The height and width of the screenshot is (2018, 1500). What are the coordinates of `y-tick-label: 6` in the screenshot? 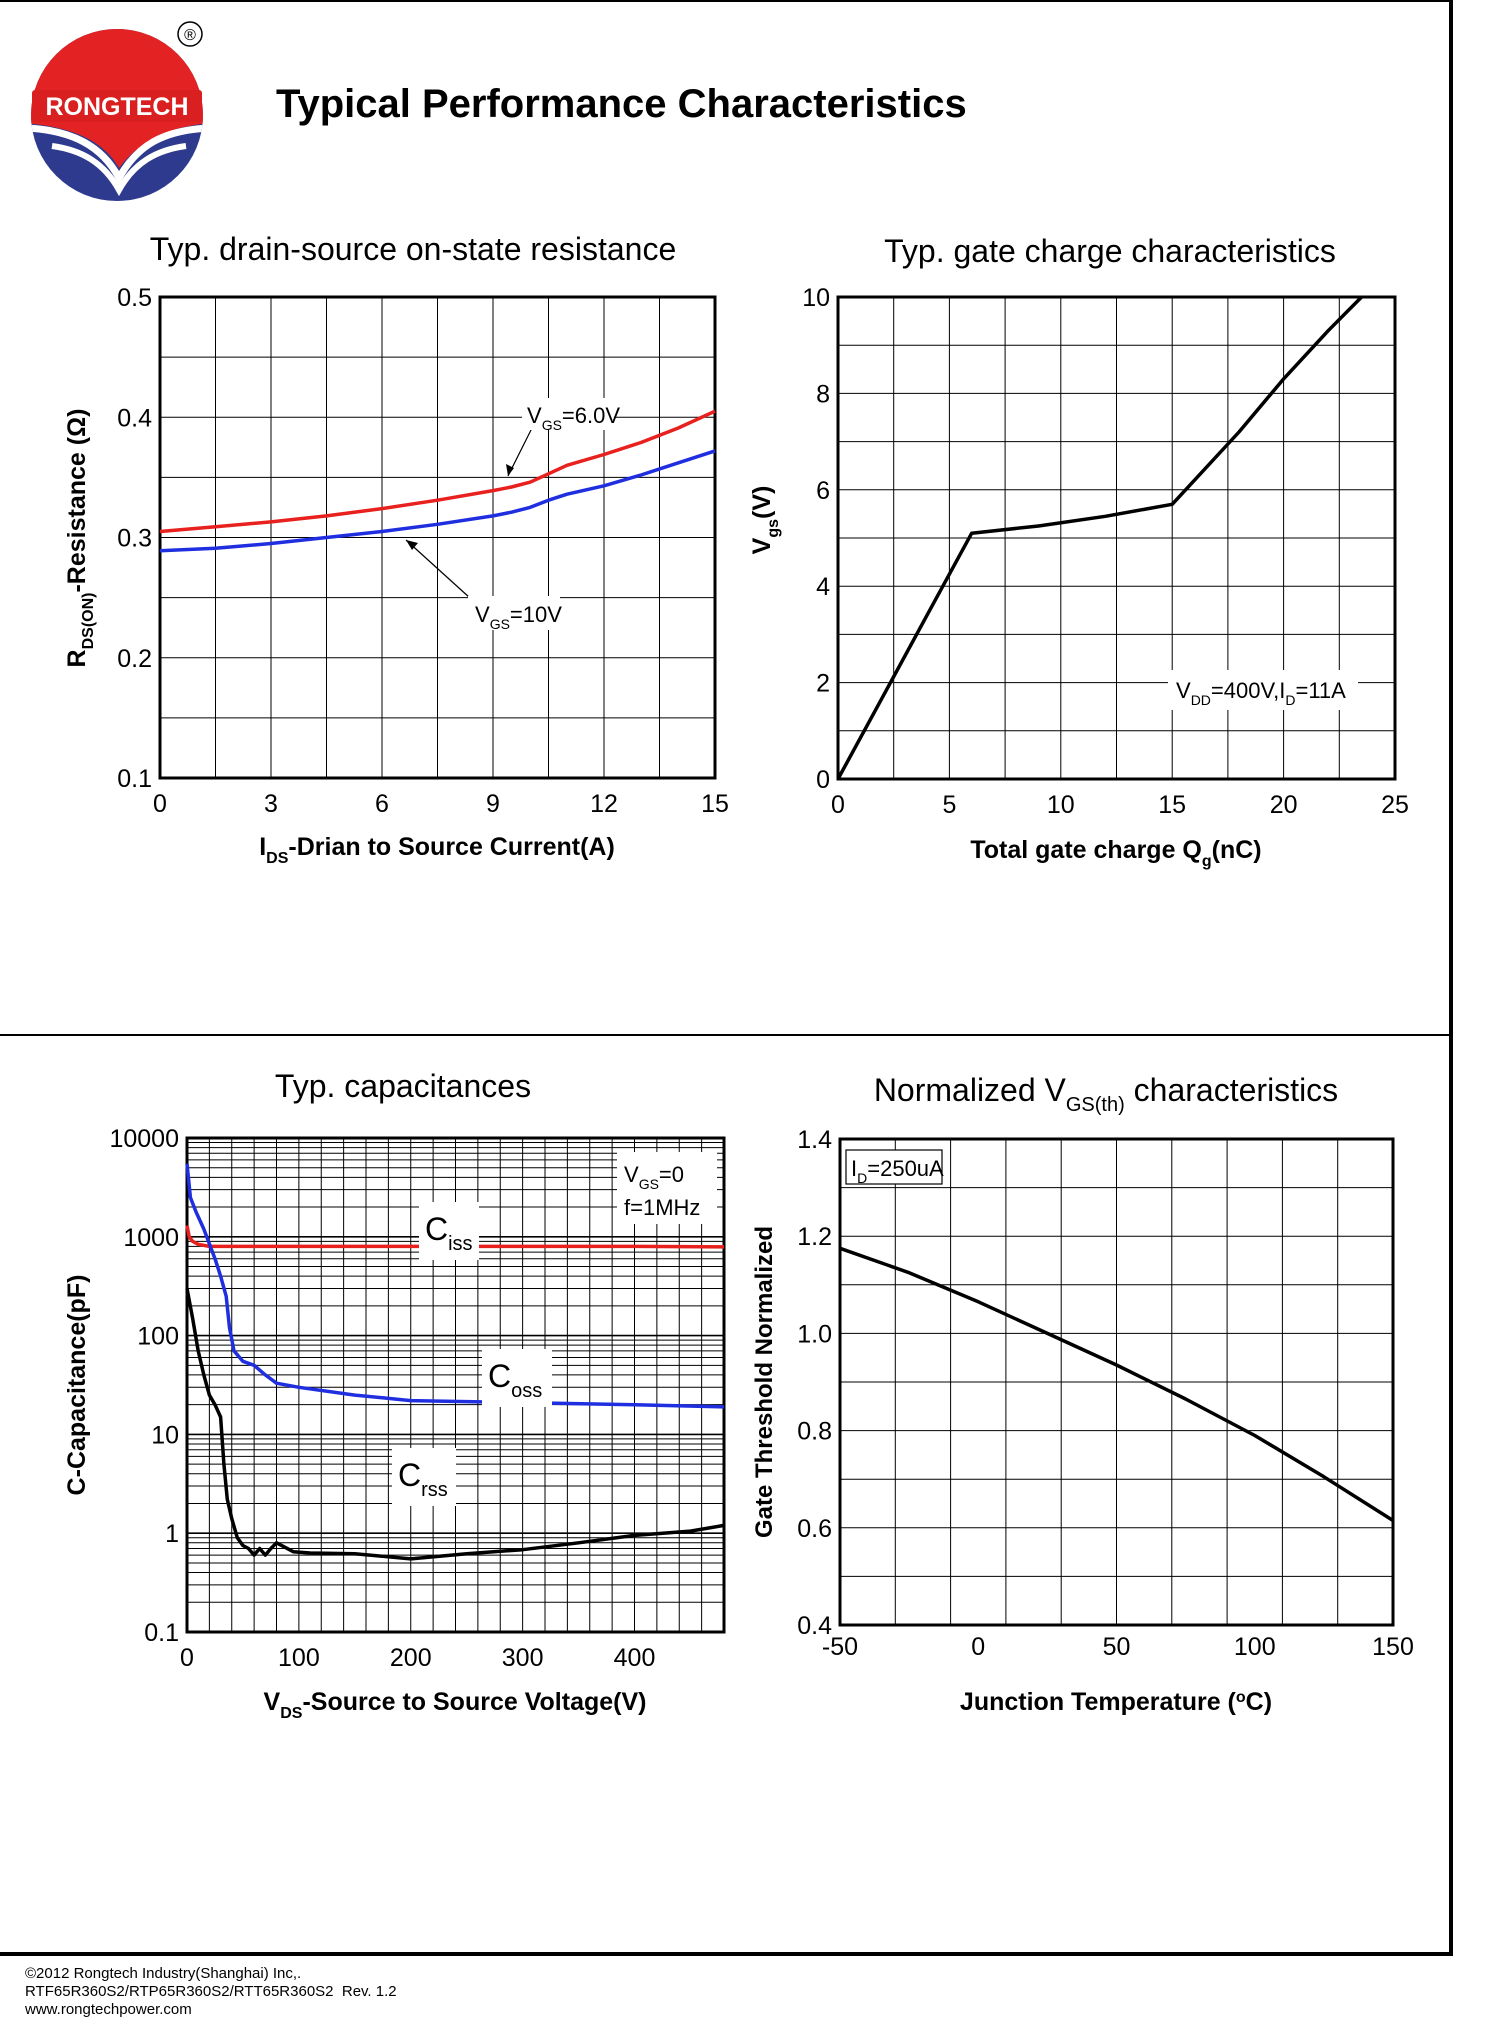 It's located at (823, 491).